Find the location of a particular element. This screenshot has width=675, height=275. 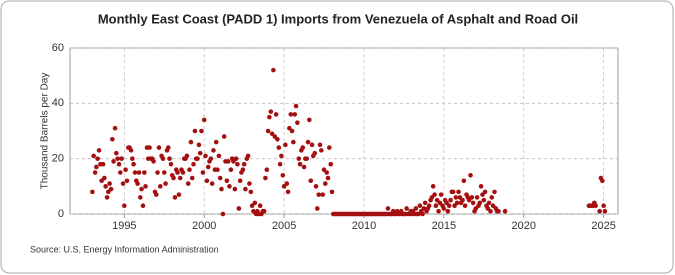

x-tick-label: 2010 is located at coordinates (364, 226).